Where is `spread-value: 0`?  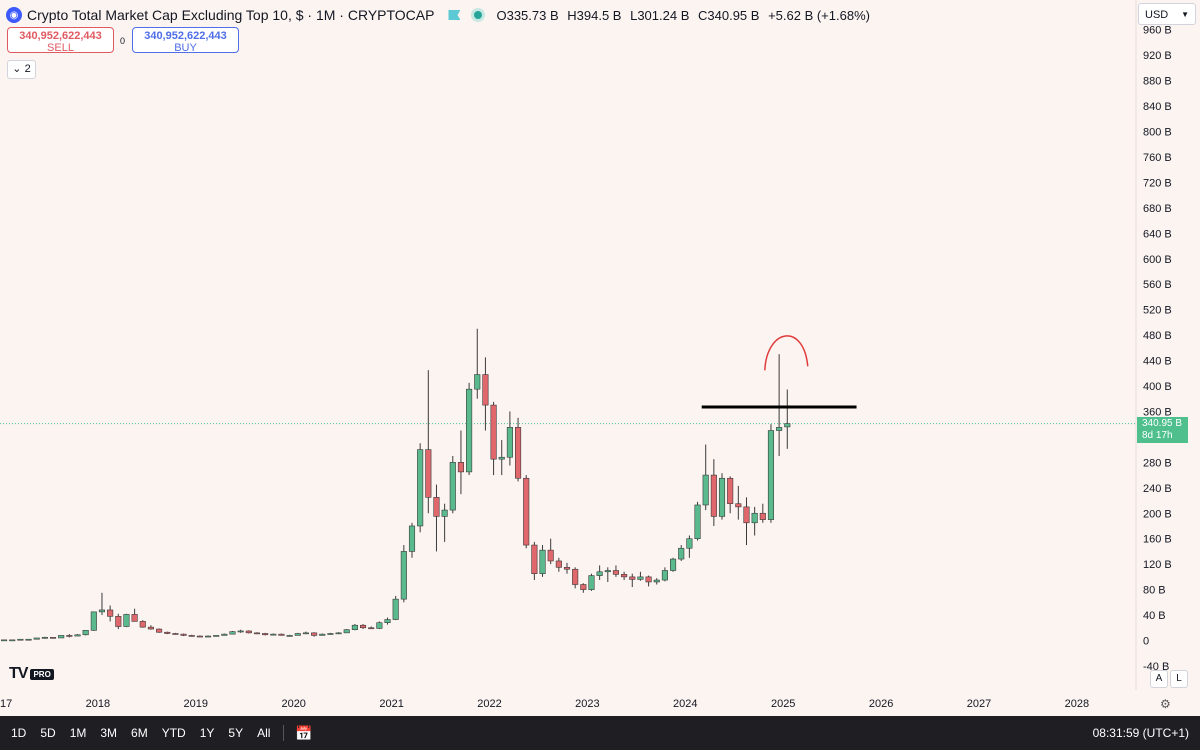
spread-value: 0 is located at coordinates (123, 41).